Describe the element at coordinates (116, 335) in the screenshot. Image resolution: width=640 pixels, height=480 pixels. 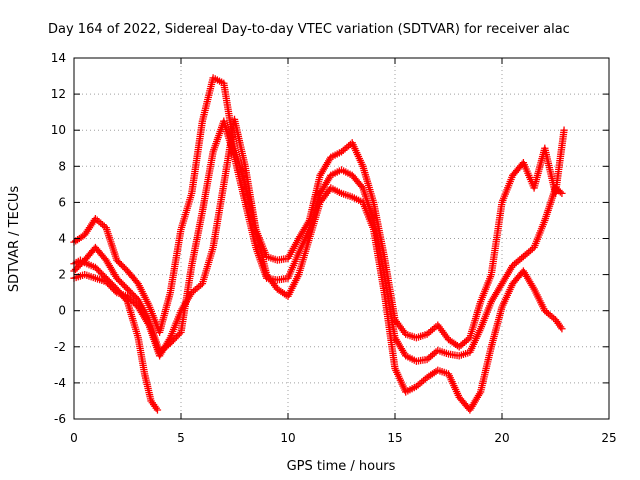
I see `series-track-d` at that location.